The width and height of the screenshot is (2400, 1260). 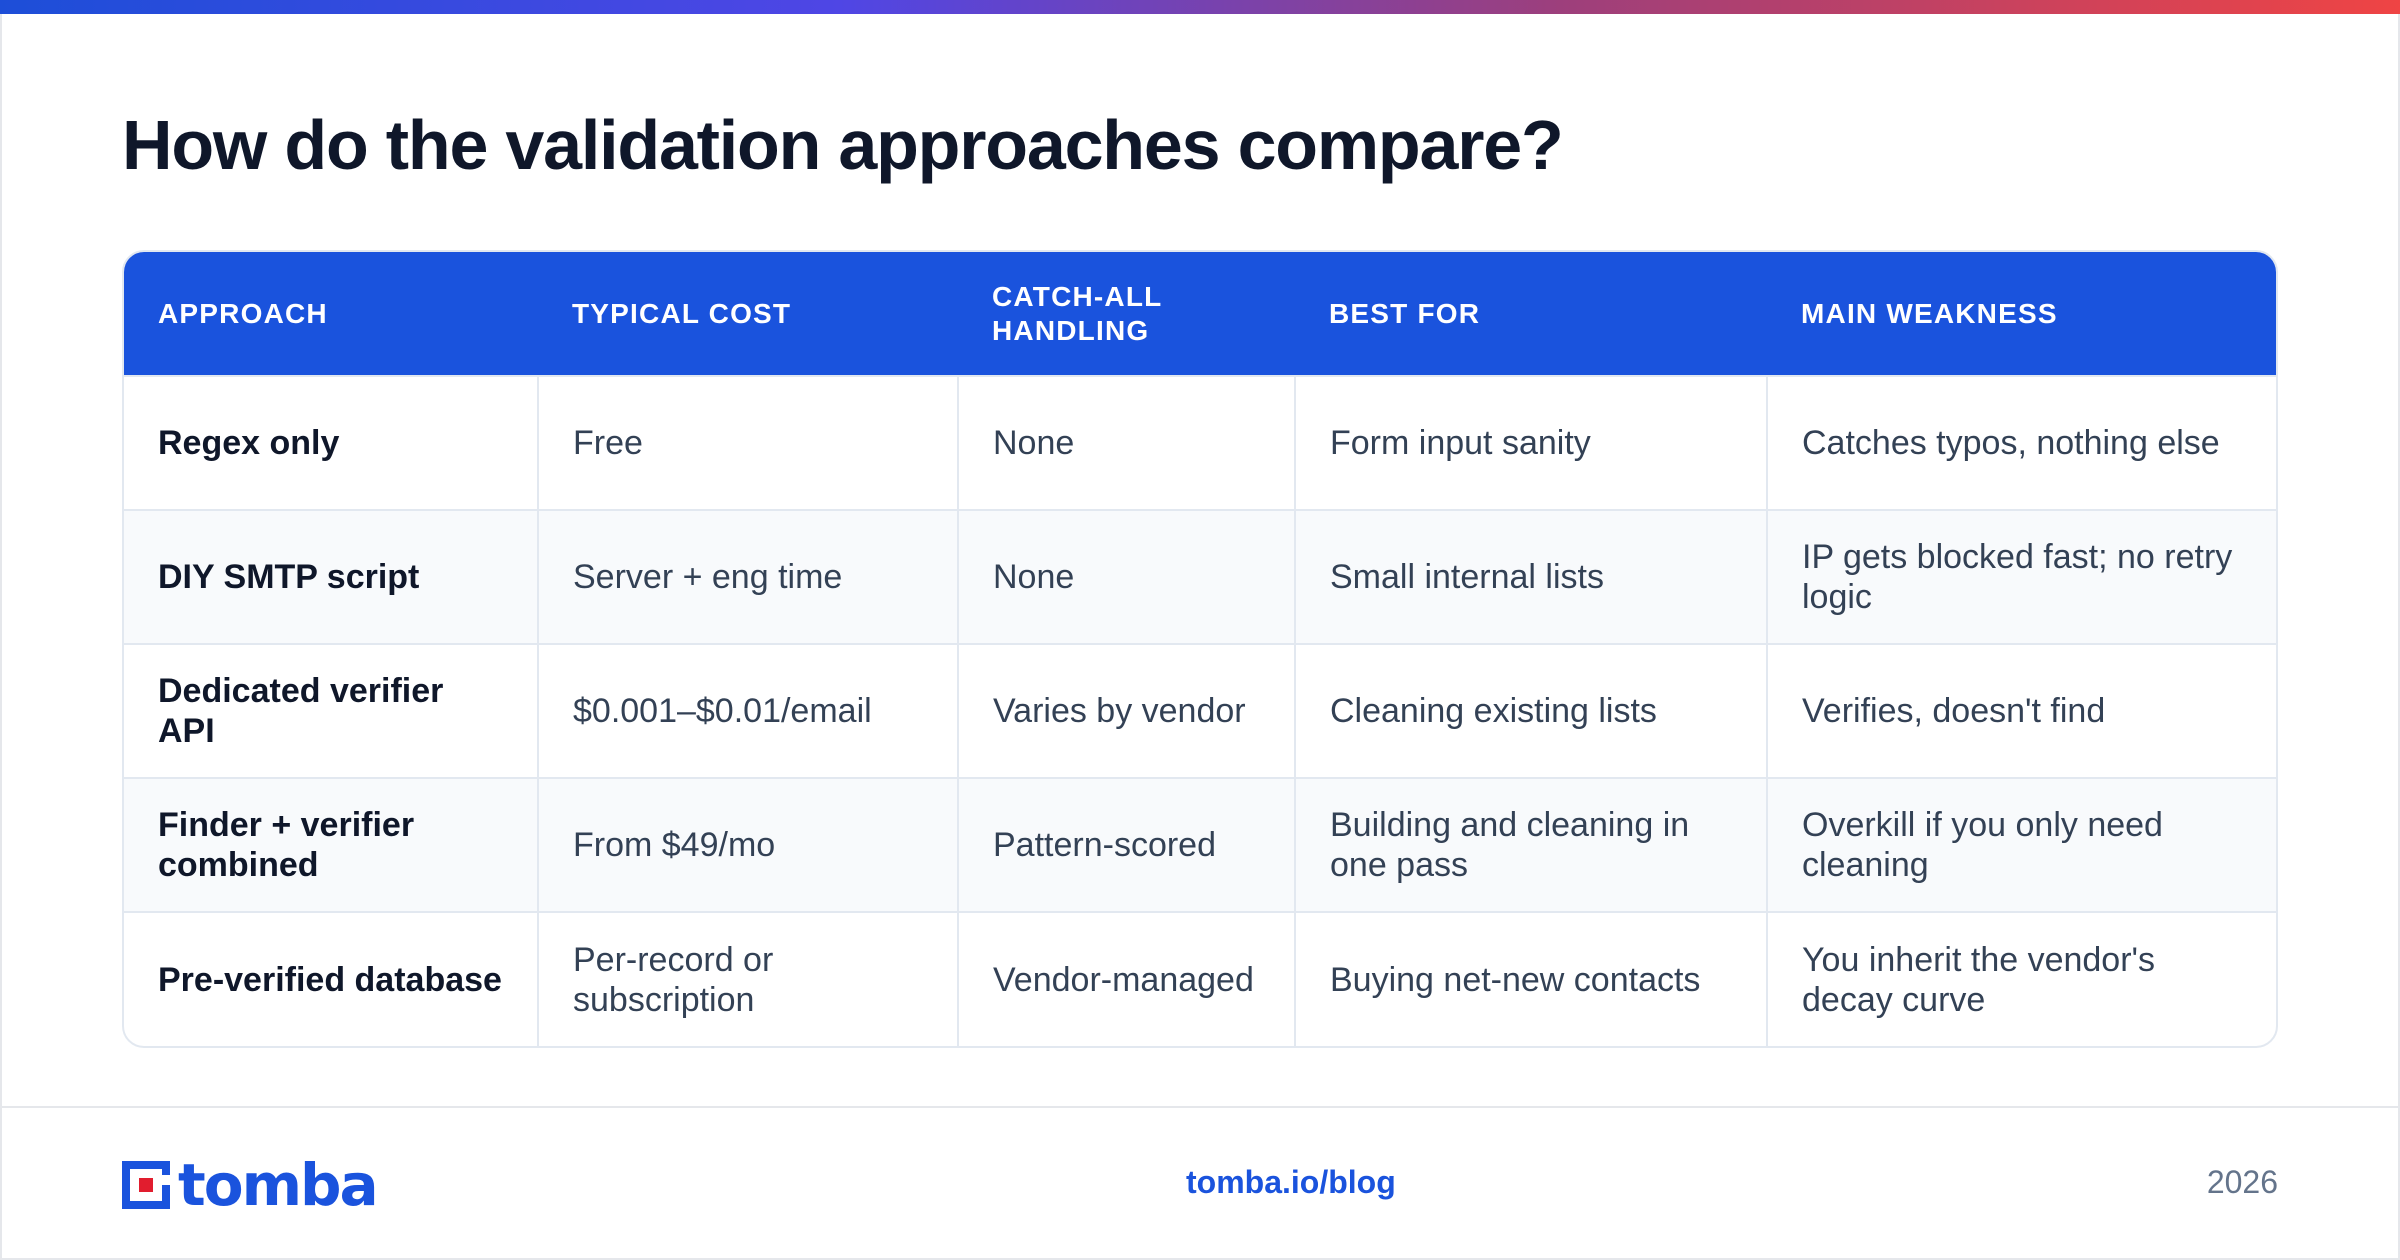 What do you see at coordinates (331, 710) in the screenshot?
I see `cell-approach: Dedicated verifier API` at bounding box center [331, 710].